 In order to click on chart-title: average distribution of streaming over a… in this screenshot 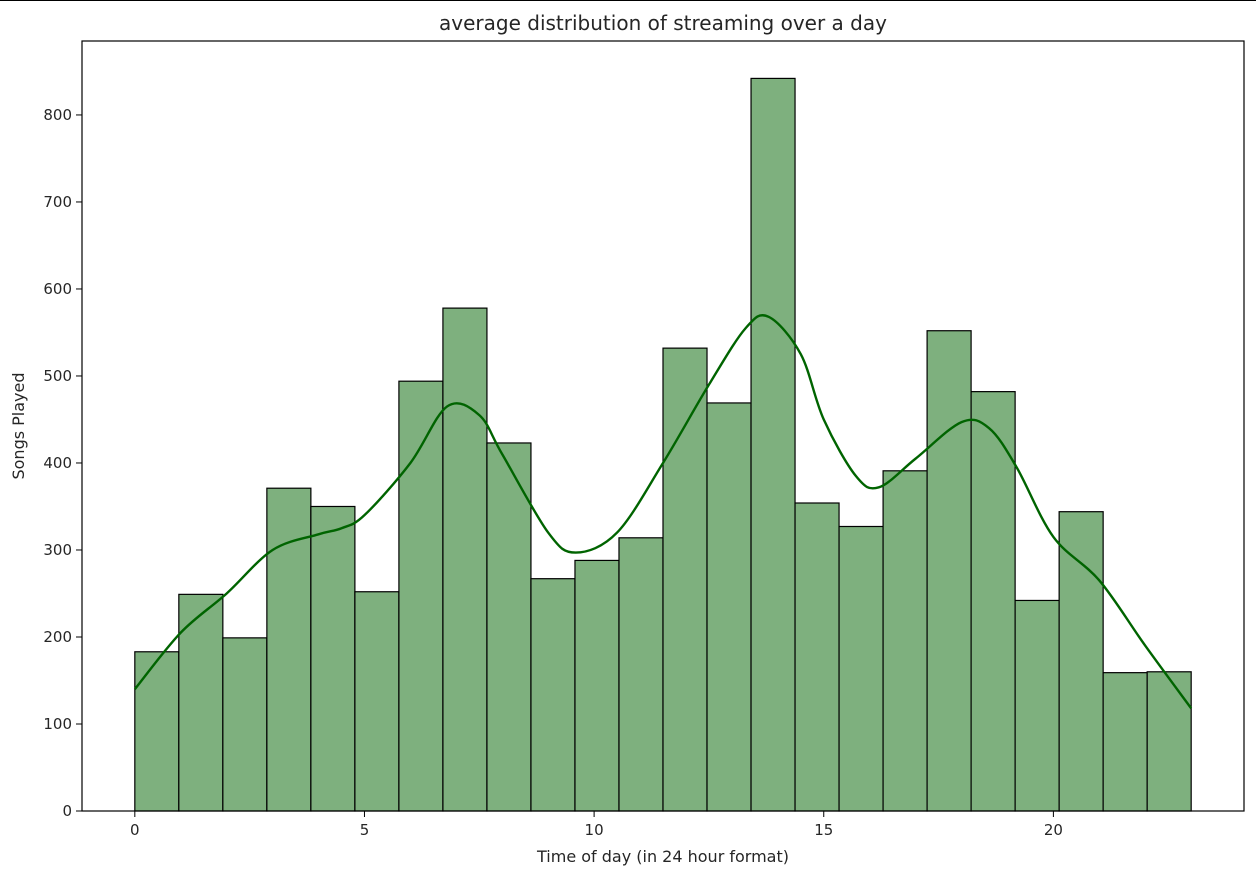, I will do `click(663, 23)`.